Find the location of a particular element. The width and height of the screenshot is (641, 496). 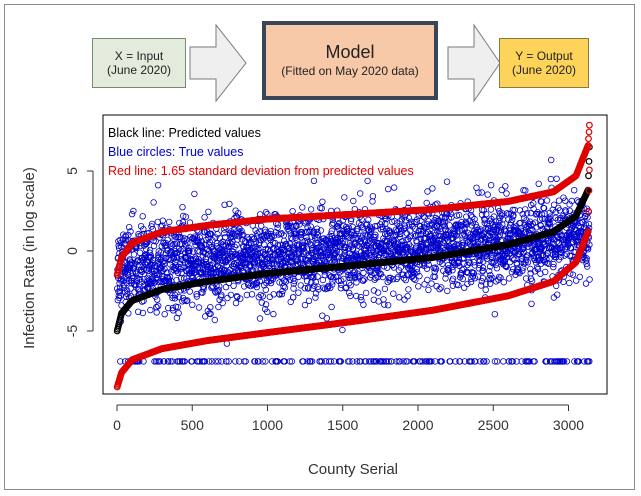

flow-arrow-right-icon is located at coordinates (218, 63).